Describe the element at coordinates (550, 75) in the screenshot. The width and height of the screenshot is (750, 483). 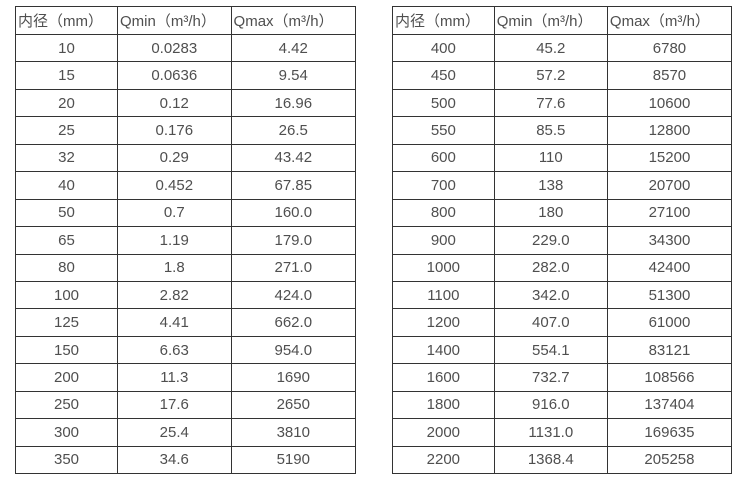
I see `qmin-cell: 57.2` at that location.